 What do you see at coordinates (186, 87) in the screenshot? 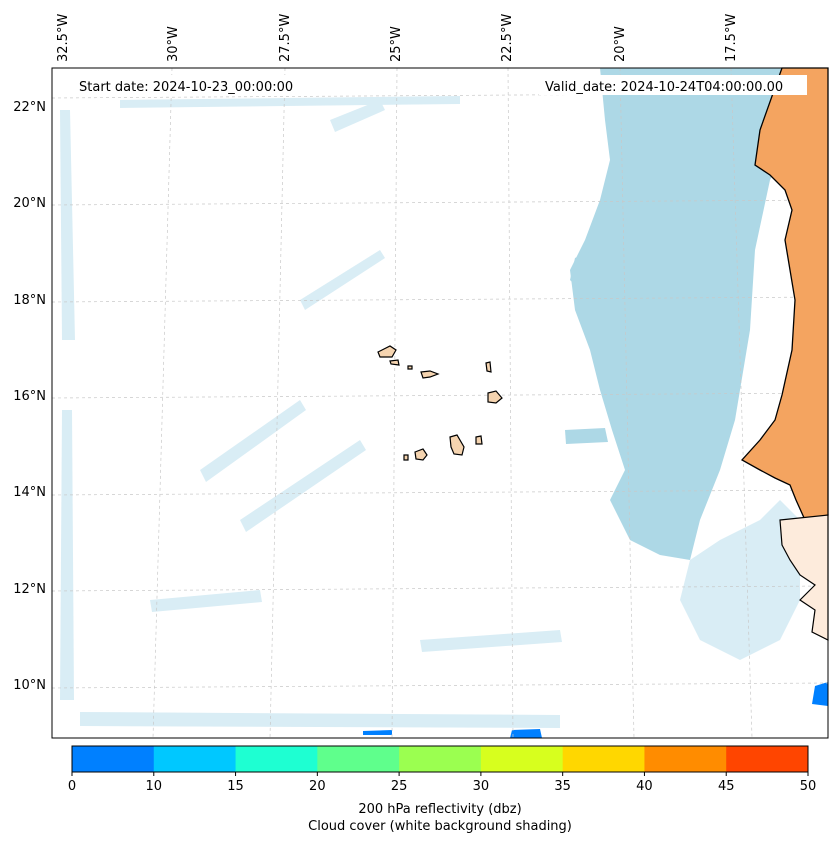
I see `start-date-label: Start date: 2024-10-23_00:00:00` at bounding box center [186, 87].